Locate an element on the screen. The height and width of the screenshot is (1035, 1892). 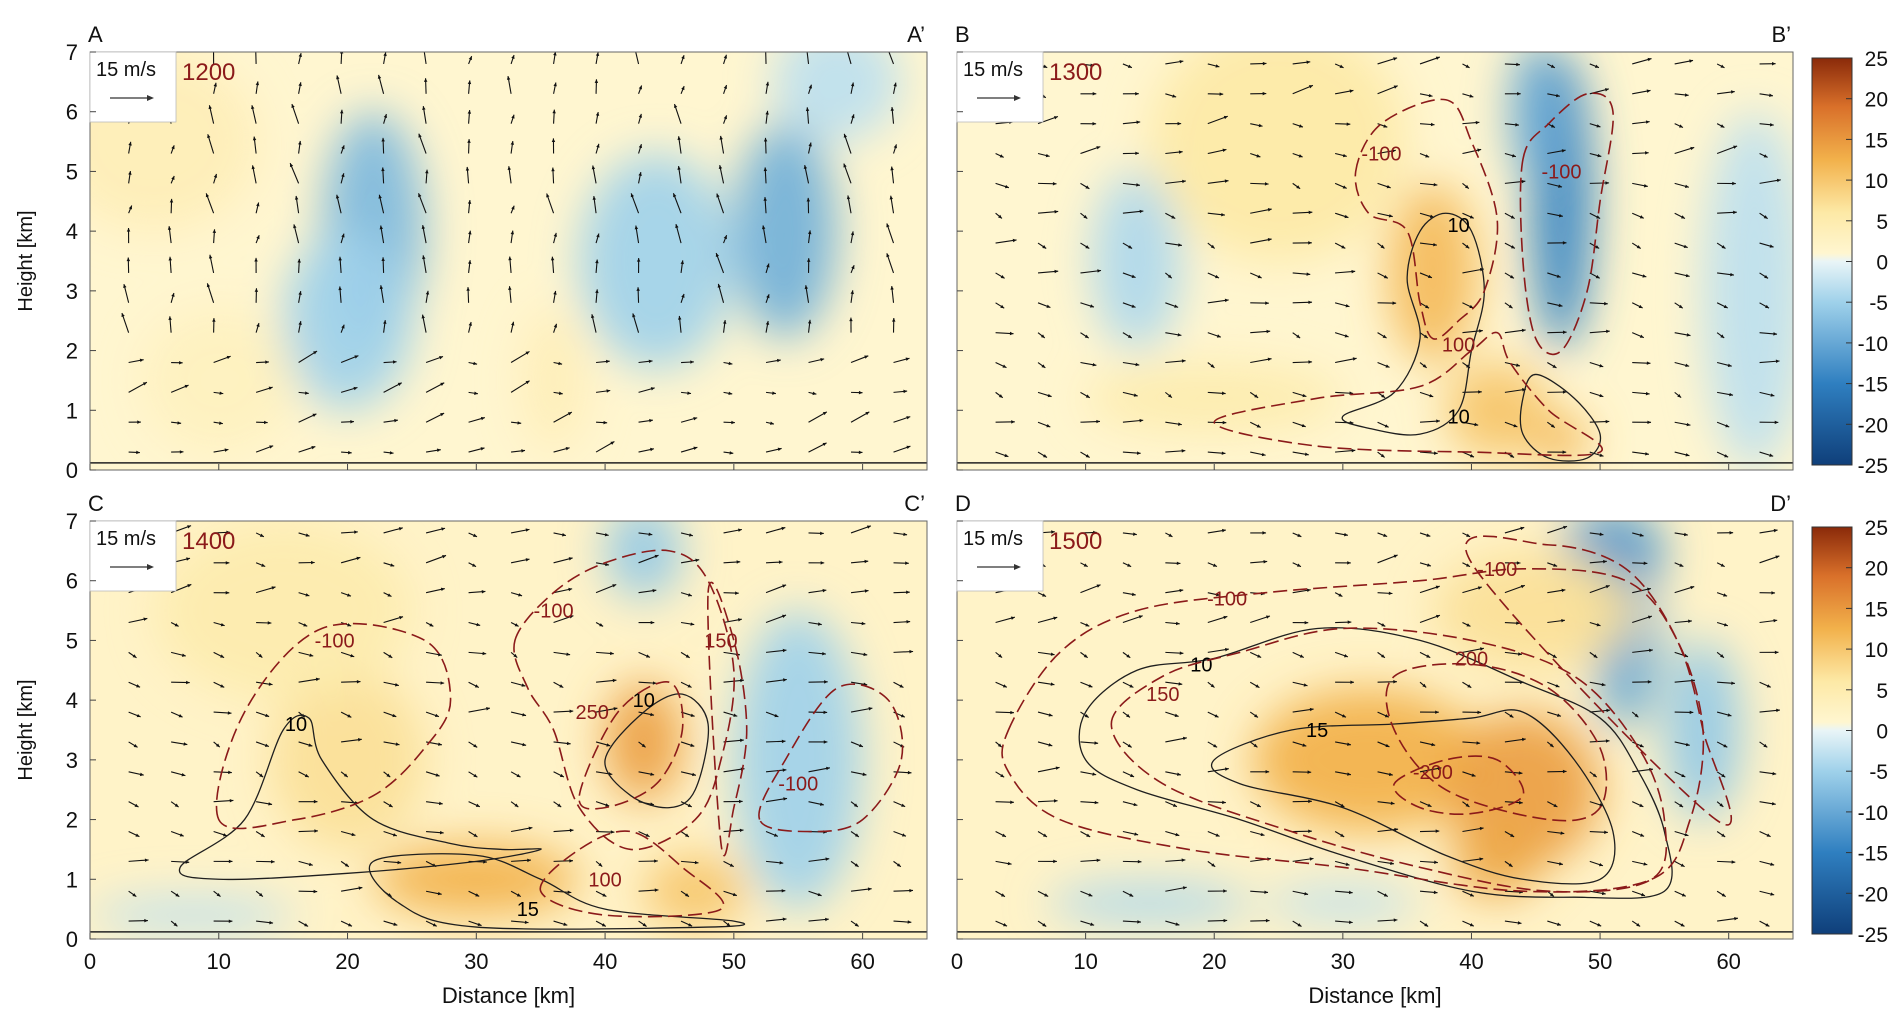
panel-label-right: C’ is located at coordinates (914, 503).